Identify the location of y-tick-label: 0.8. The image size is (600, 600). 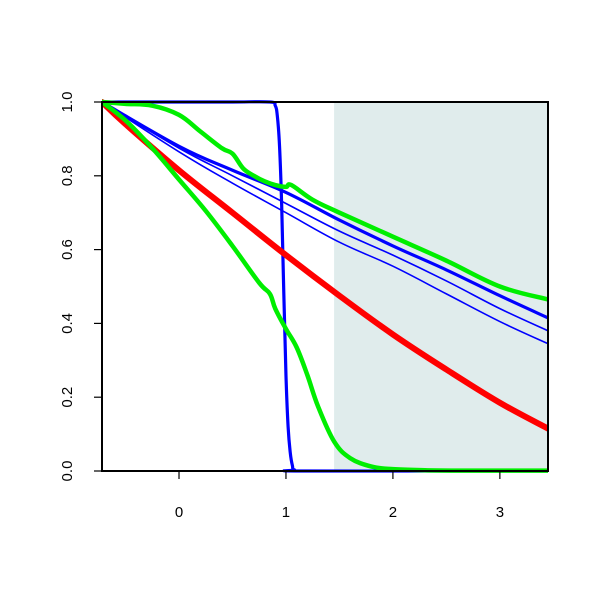
(67, 175).